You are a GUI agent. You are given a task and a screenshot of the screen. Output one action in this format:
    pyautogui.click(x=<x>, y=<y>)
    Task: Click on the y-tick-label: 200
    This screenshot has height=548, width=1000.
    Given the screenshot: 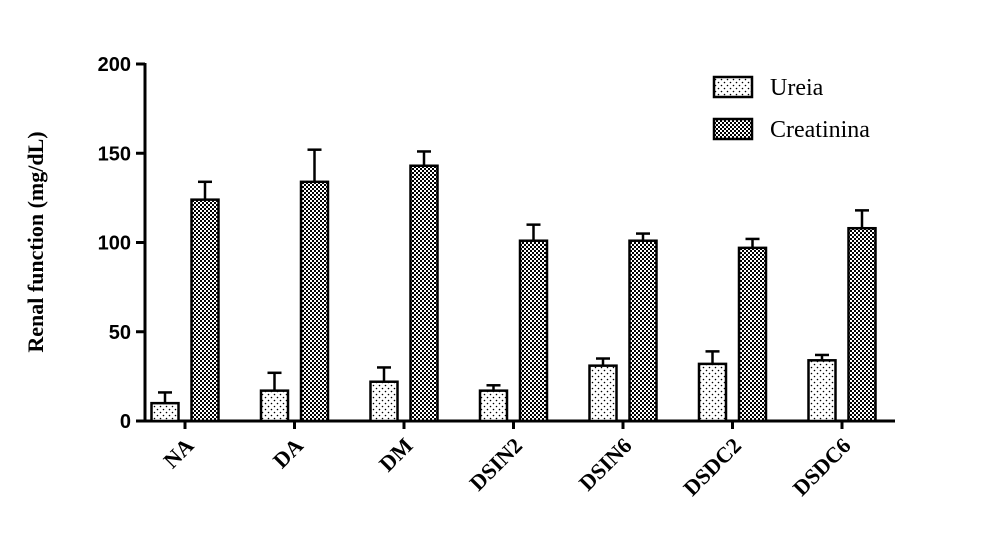 What is the action you would take?
    pyautogui.click(x=114, y=65)
    